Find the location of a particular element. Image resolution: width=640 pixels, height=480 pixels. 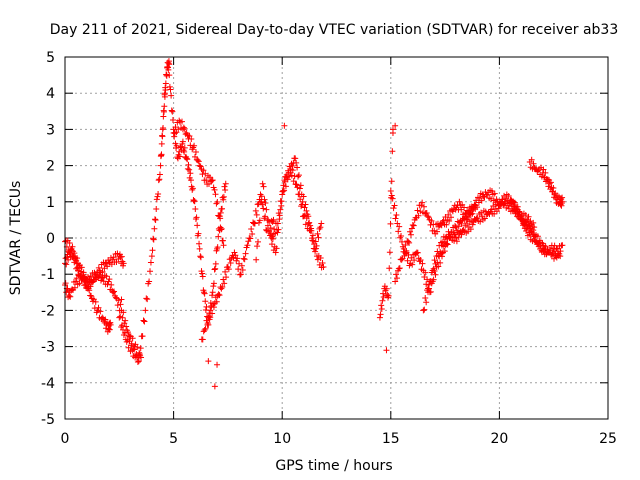

series-trace-i is located at coordinates (297, 217).